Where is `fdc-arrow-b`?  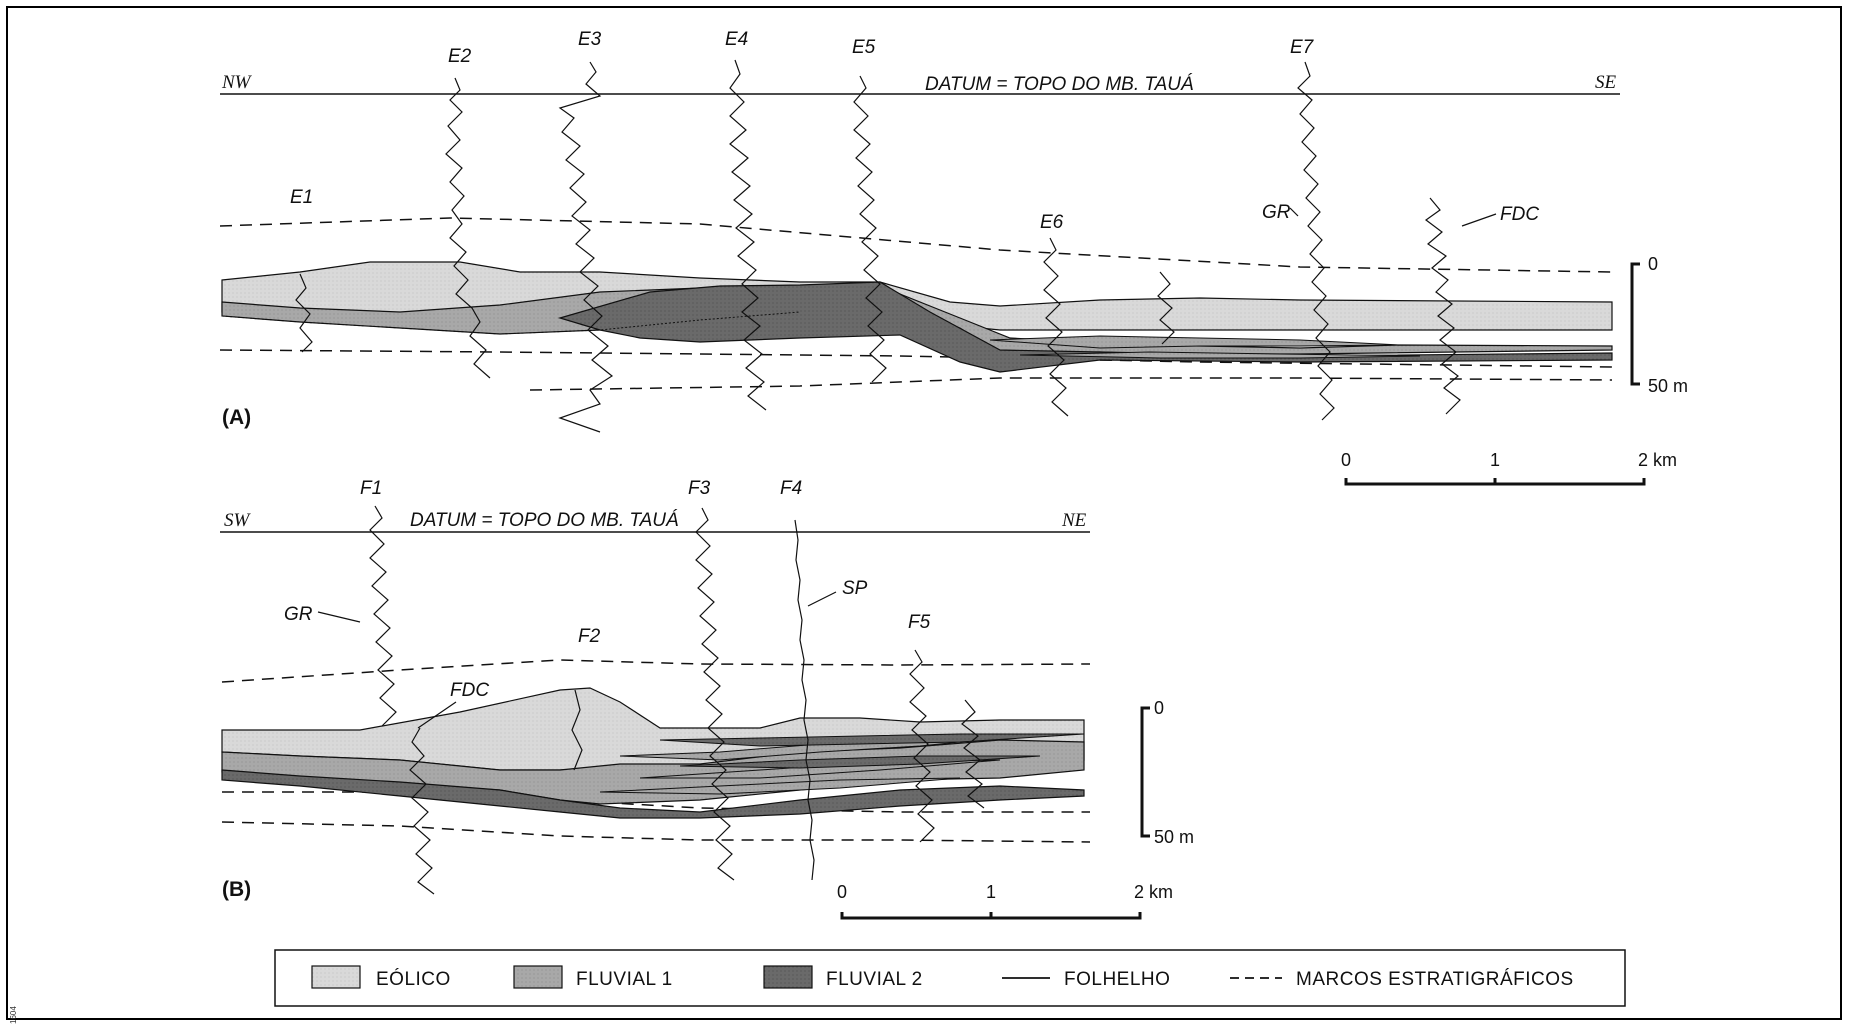 fdc-arrow-b is located at coordinates (437, 715).